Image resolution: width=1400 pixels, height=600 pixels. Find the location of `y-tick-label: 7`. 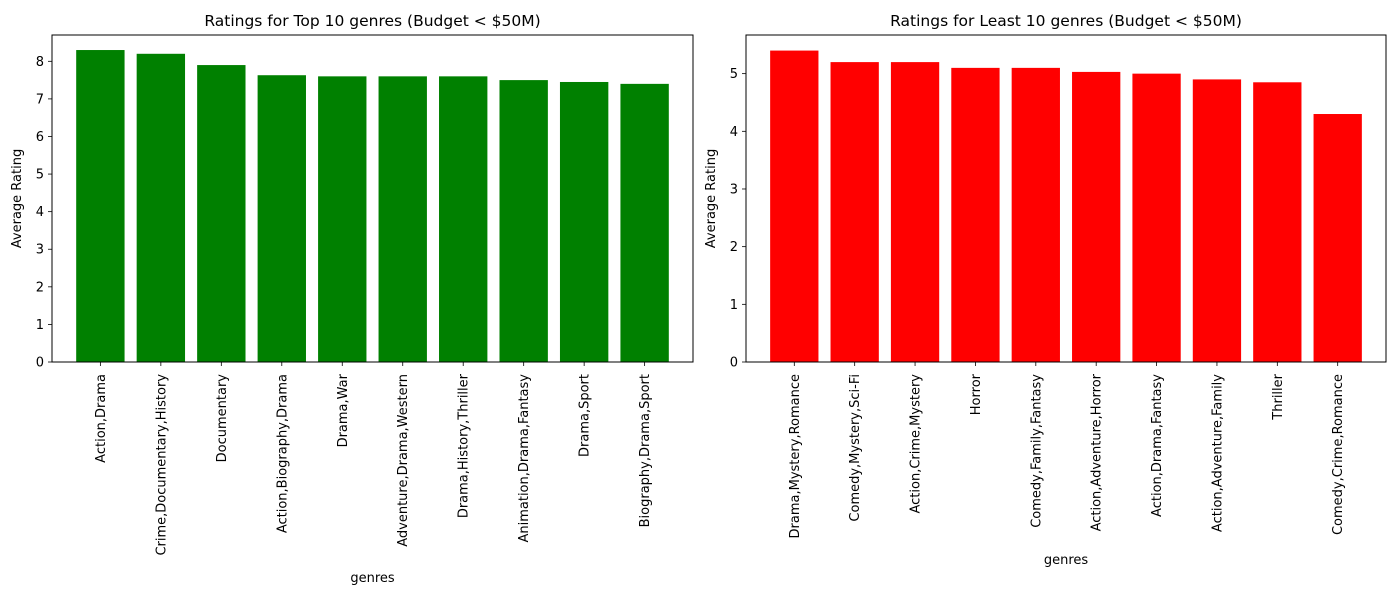

y-tick-label: 7 is located at coordinates (40, 99).